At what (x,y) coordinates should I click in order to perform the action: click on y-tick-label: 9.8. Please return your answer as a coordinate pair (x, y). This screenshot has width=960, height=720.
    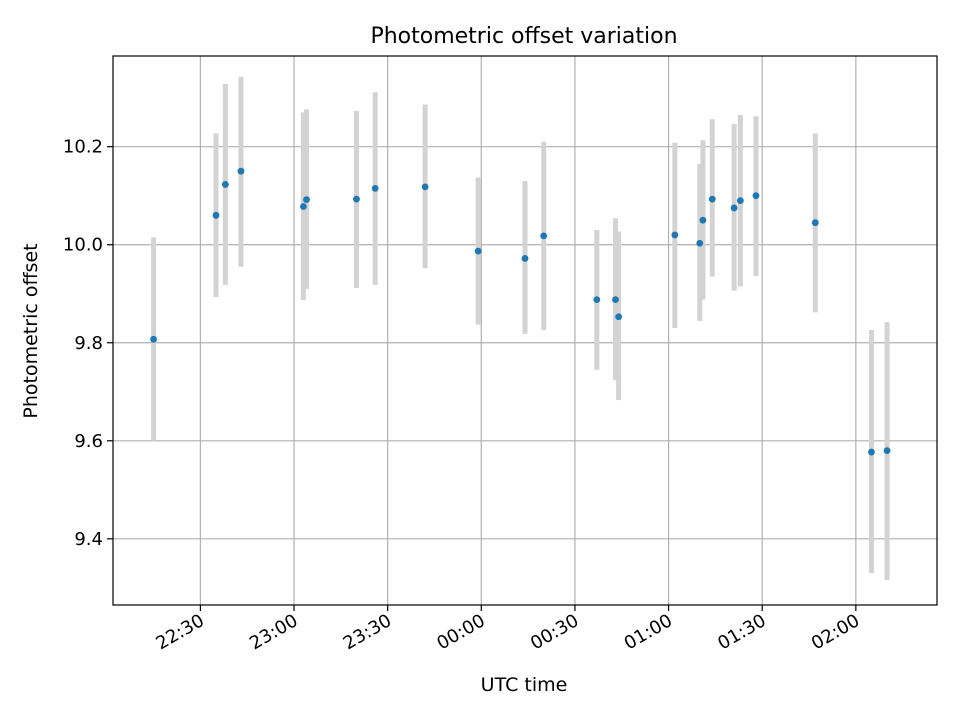
    Looking at the image, I should click on (88, 343).